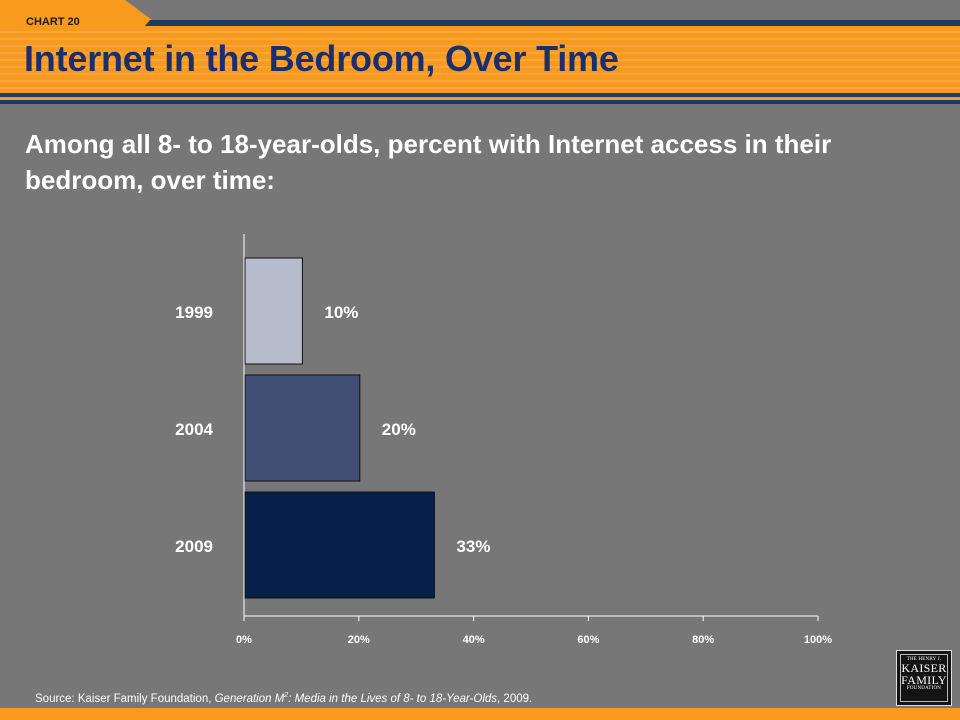 Image resolution: width=960 pixels, height=720 pixels. I want to click on logo-line-1: THE HENRY J., so click(924, 659).